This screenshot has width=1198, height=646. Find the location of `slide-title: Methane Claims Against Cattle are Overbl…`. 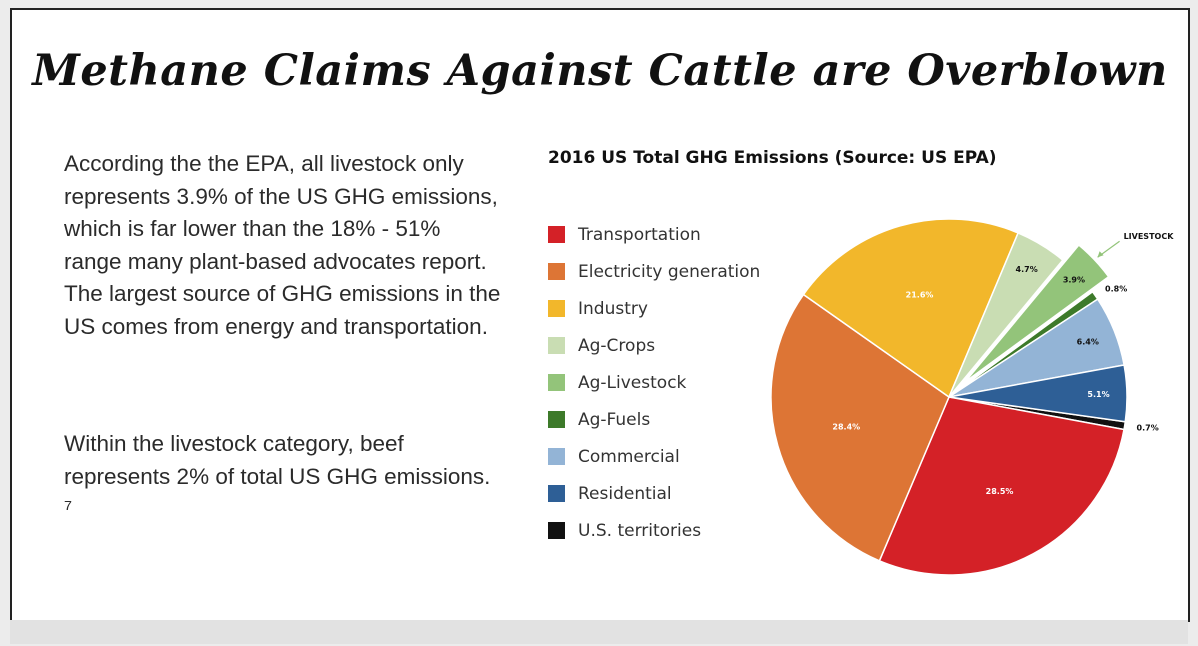

slide-title: Methane Claims Against Cattle are Overbl… is located at coordinates (600, 71).